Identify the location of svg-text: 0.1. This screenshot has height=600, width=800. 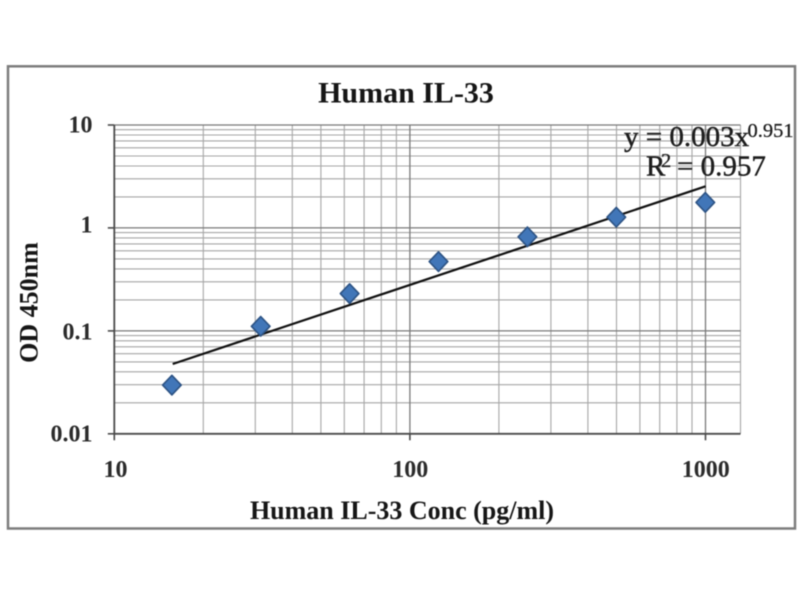
(78, 333).